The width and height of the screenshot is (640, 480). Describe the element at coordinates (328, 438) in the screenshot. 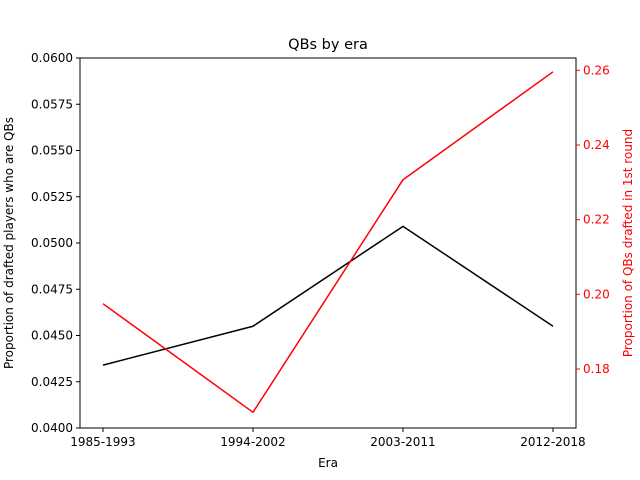

I see `x-axis-ticks: 1985-1993 1994-2002 2003-2011 2012-2018` at that location.